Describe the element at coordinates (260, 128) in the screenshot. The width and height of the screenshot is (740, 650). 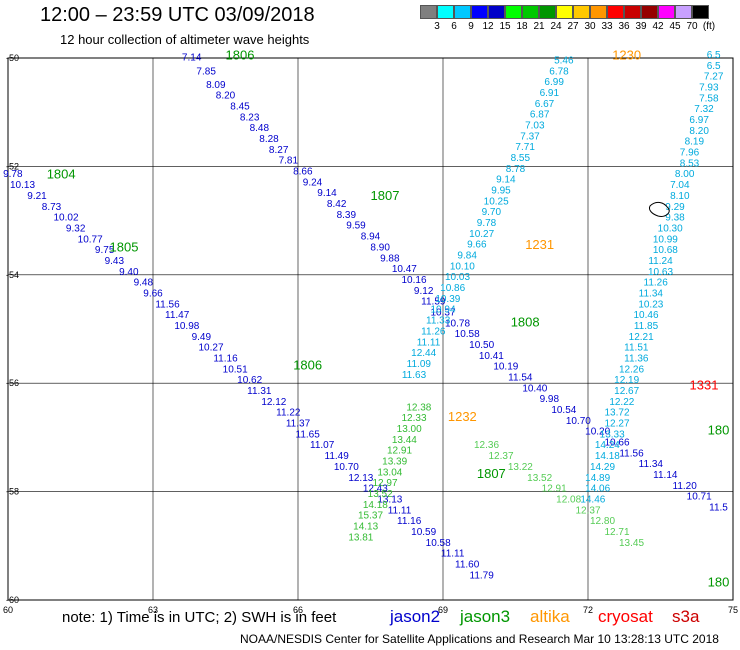
I see `wave-height-value: 8.48` at that location.